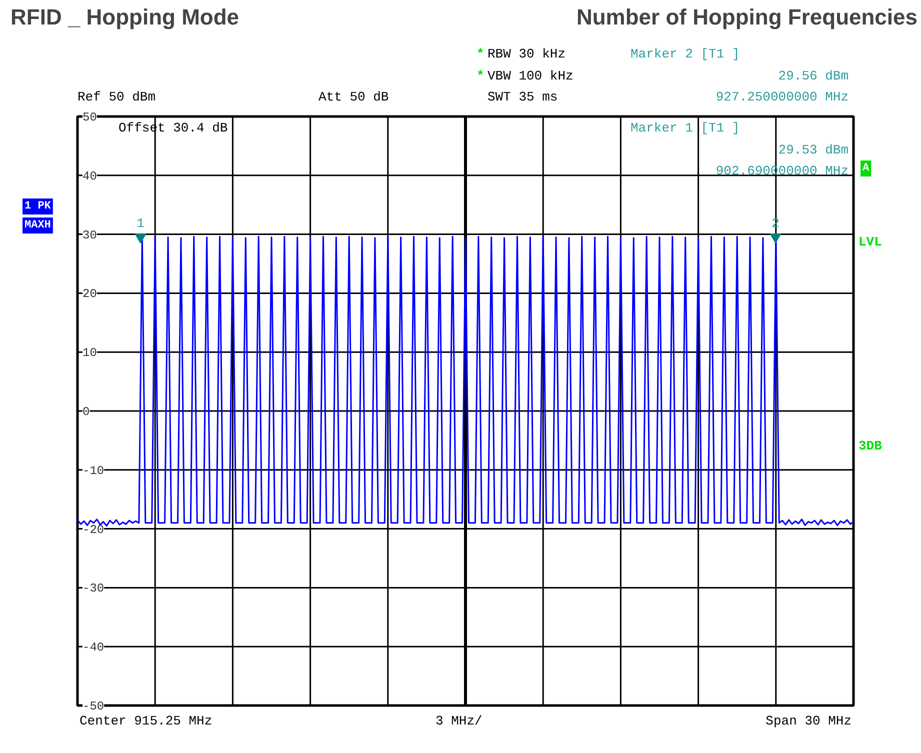  What do you see at coordinates (870, 446) in the screenshot?
I see `text: 3DB` at bounding box center [870, 446].